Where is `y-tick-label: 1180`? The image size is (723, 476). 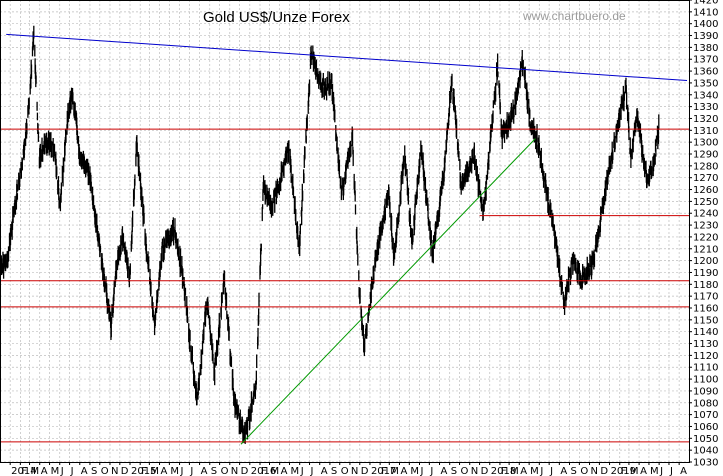
y-tick-label: 1180 is located at coordinates (705, 285).